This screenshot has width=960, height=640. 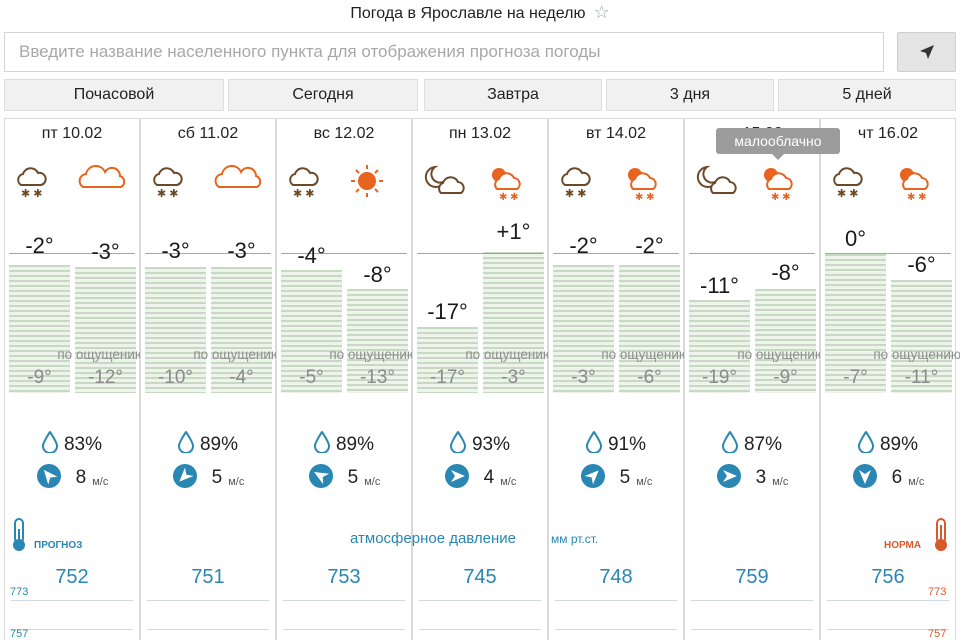 I want to click on temp-day: -2°, so click(x=649, y=245).